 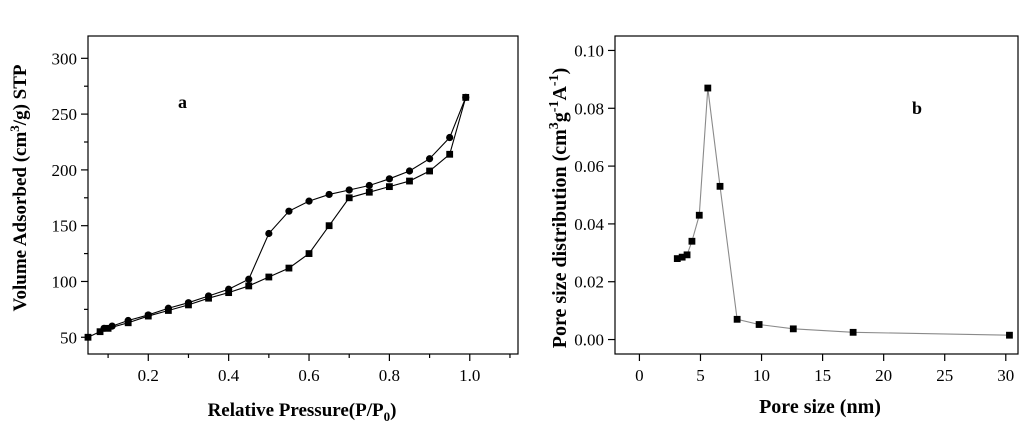 I want to click on a-x-tick-label: 0.4, so click(x=229, y=375).